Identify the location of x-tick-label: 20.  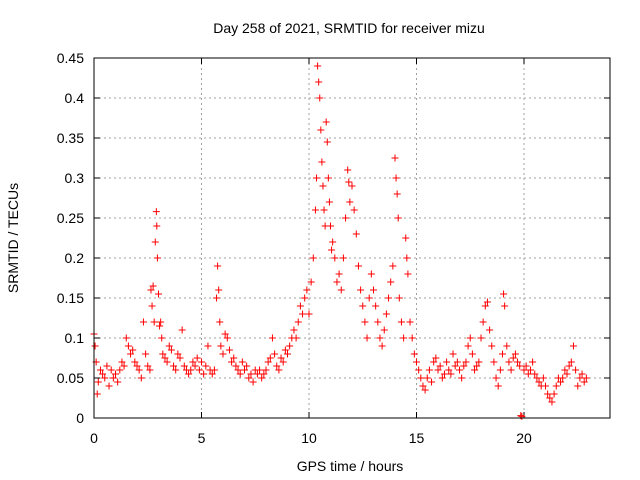
(524, 438).